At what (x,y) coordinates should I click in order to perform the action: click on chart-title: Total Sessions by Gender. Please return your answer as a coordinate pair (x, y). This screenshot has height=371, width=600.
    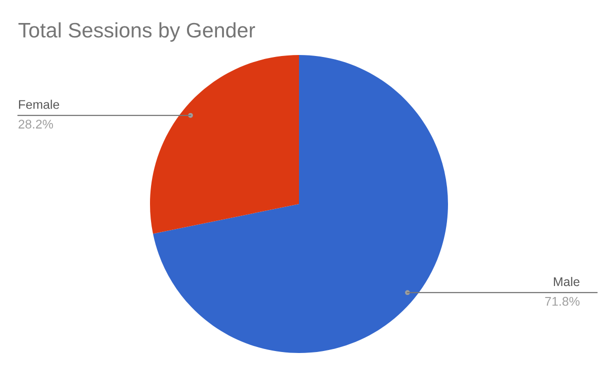
    Looking at the image, I should click on (137, 32).